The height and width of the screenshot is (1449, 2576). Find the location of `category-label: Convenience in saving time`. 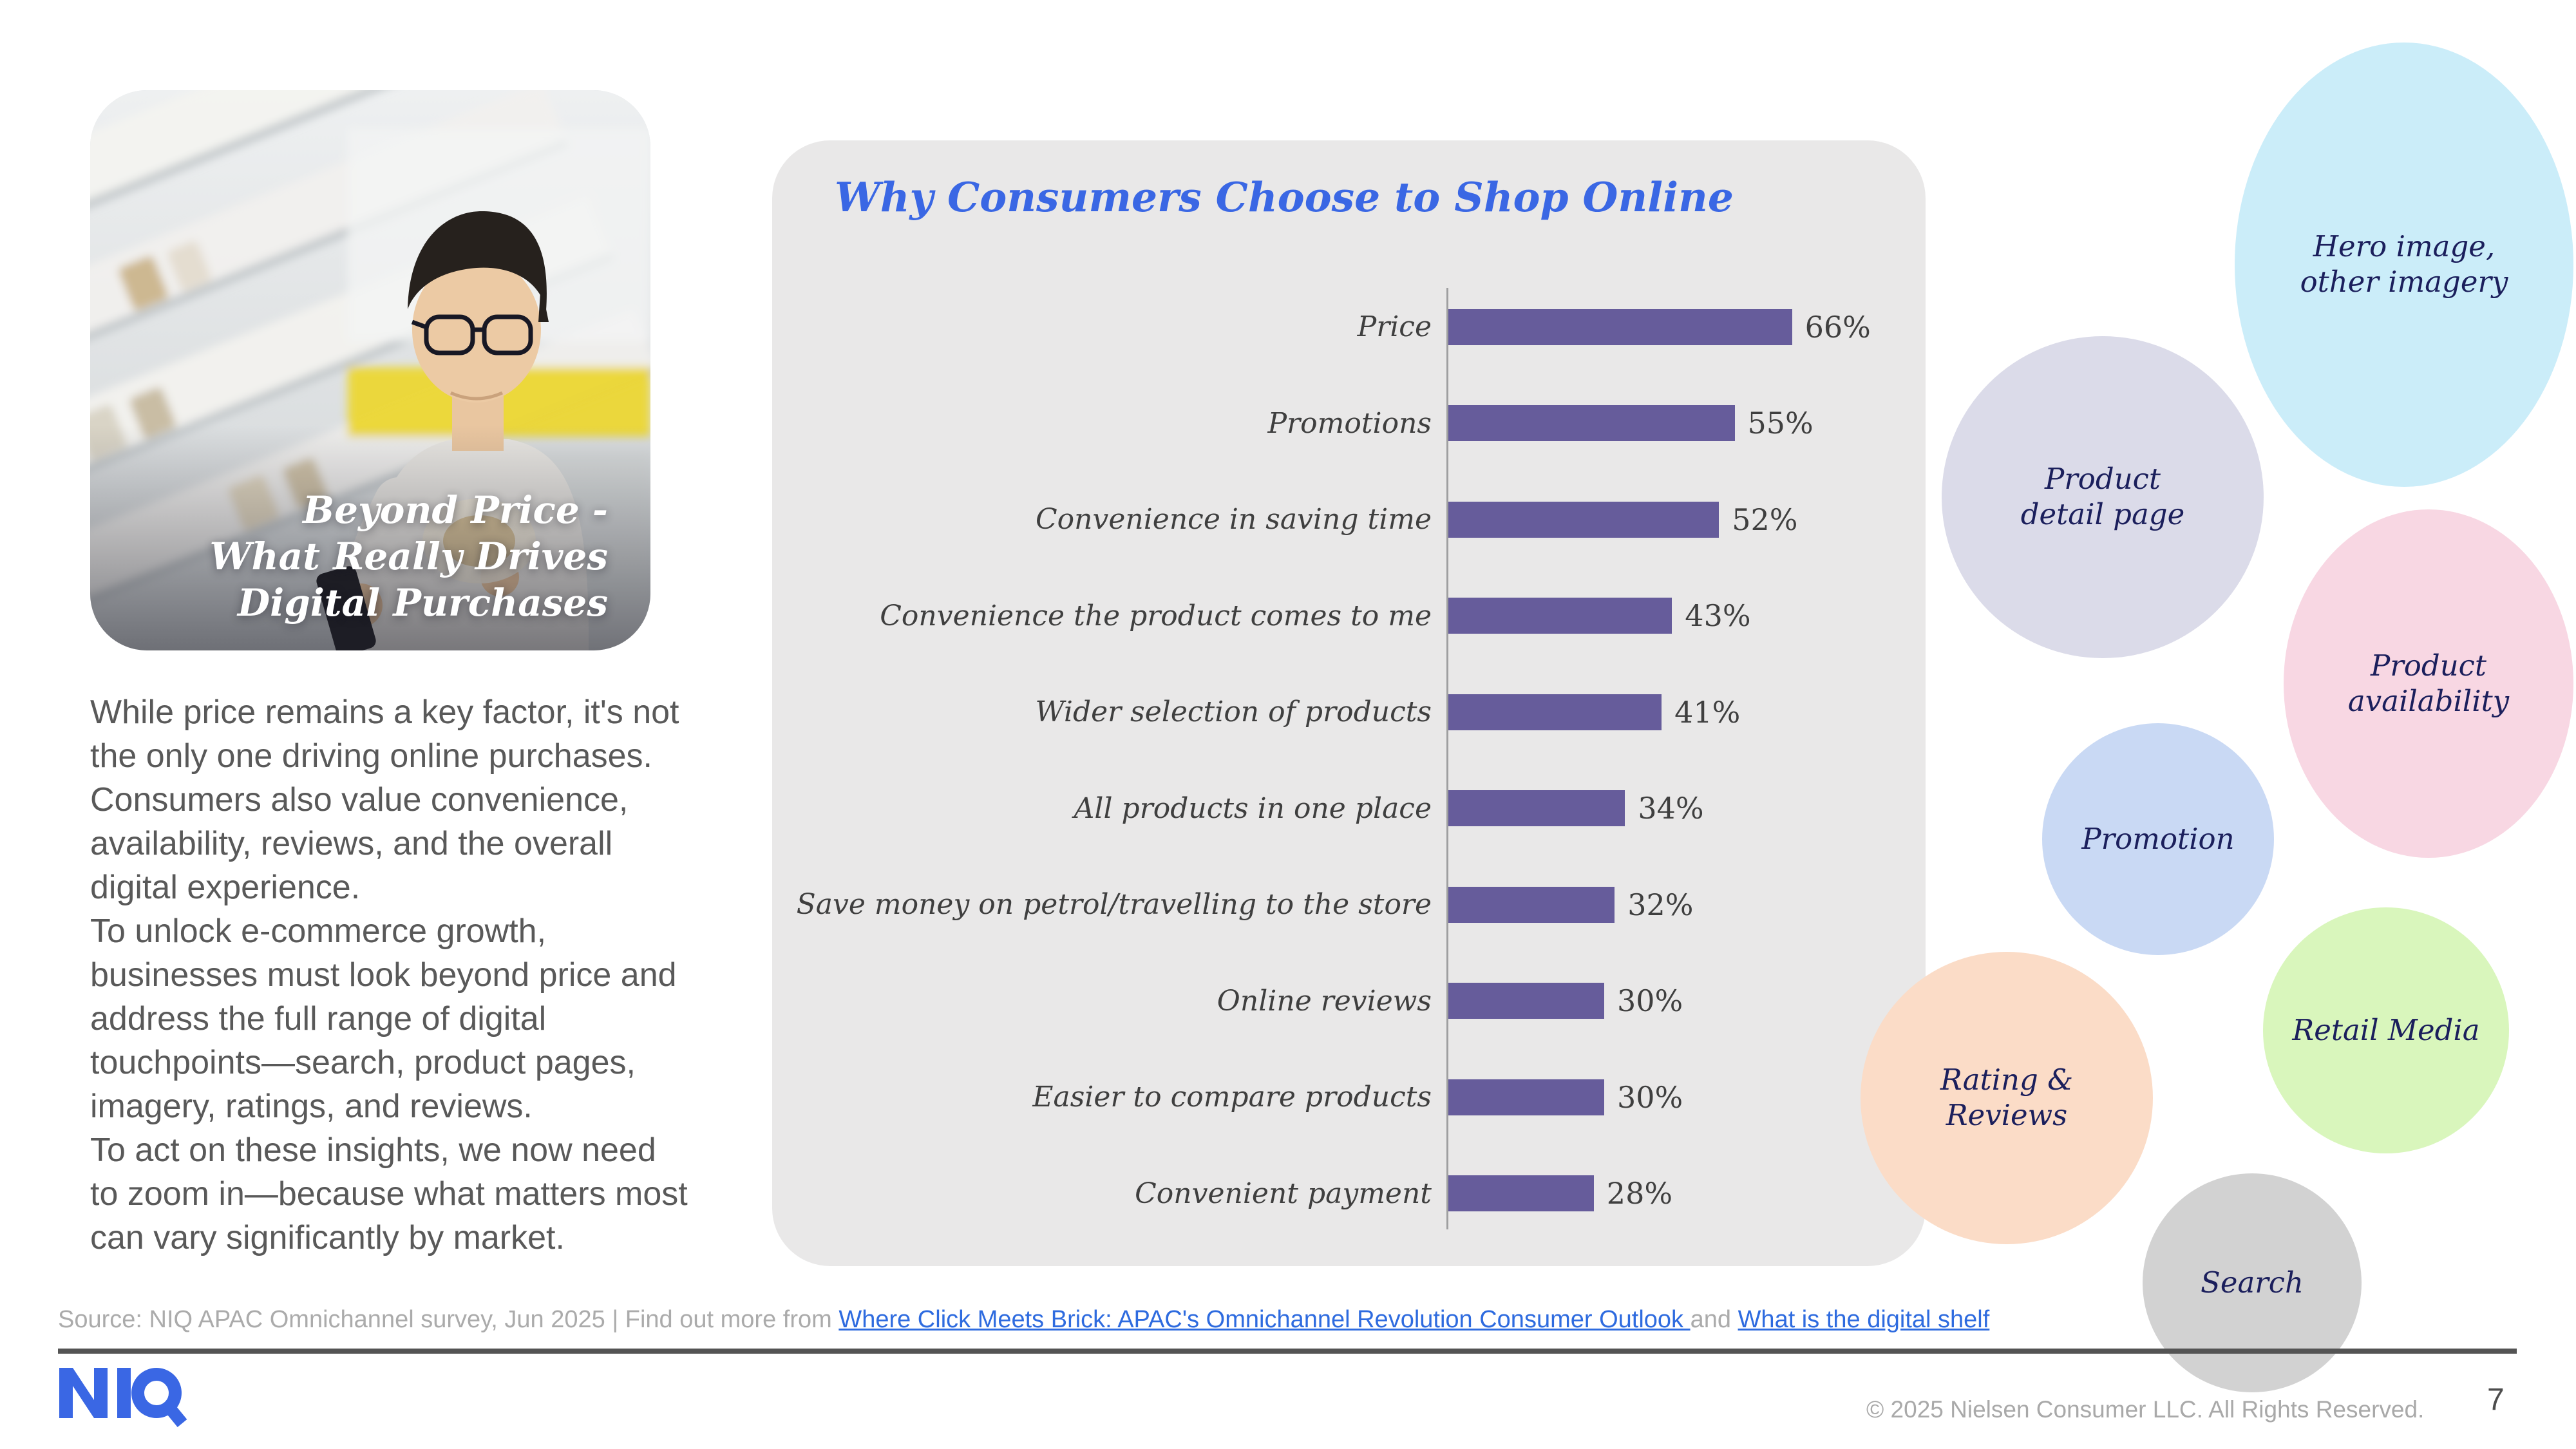

category-label: Convenience in saving time is located at coordinates (1234, 519).